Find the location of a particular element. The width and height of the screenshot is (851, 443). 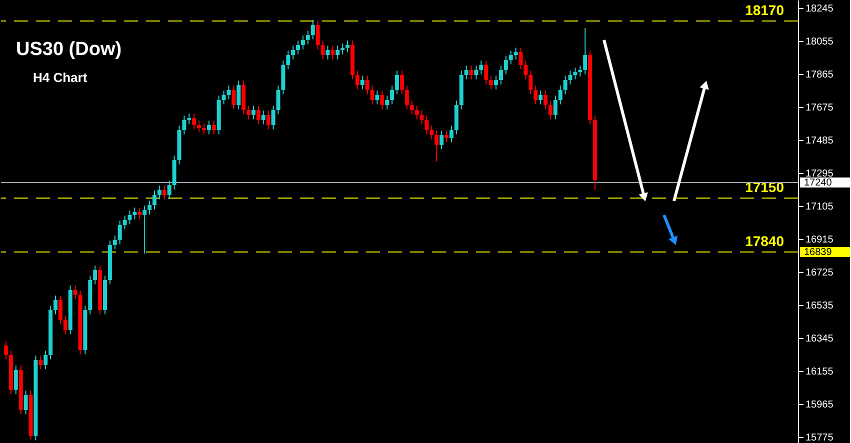

y-tick-label: 16915 is located at coordinates (820, 240).